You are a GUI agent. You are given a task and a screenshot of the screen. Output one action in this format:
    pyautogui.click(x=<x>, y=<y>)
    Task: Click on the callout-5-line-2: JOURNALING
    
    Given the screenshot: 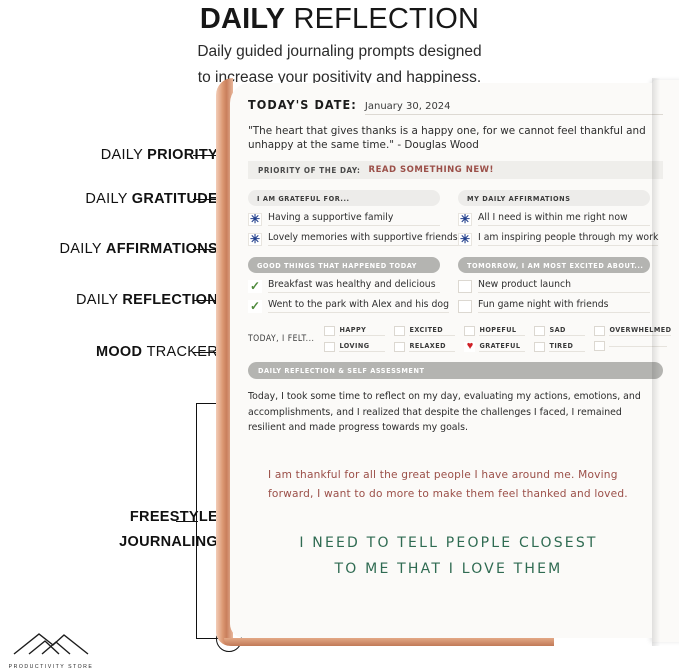 What is the action you would take?
    pyautogui.click(x=168, y=542)
    